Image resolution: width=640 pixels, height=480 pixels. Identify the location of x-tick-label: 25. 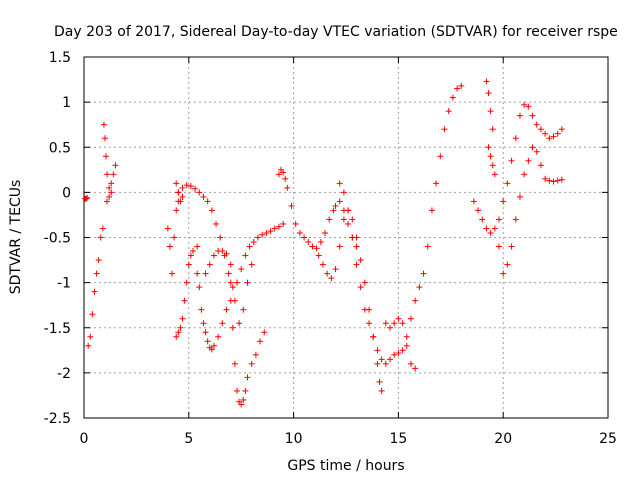
(608, 439).